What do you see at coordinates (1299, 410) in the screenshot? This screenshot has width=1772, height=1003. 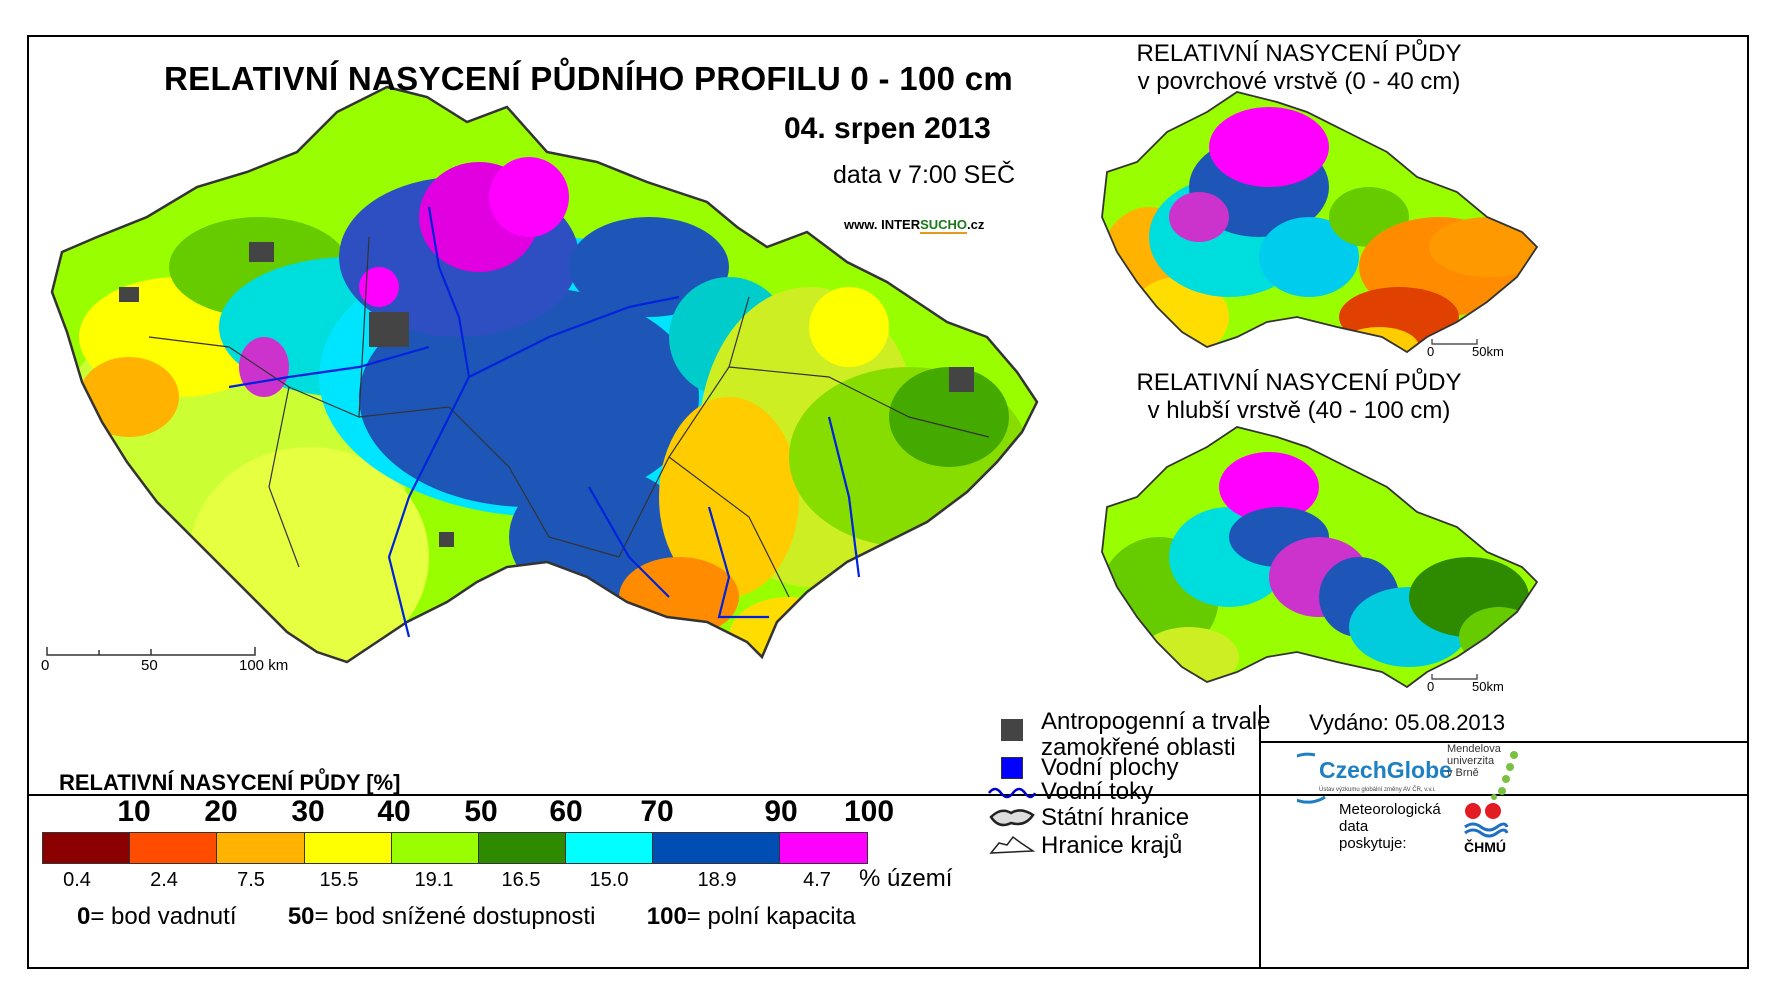 I see `inset-bottom-title-line2: v hlubší vrstvě (40 - 100 cm)` at bounding box center [1299, 410].